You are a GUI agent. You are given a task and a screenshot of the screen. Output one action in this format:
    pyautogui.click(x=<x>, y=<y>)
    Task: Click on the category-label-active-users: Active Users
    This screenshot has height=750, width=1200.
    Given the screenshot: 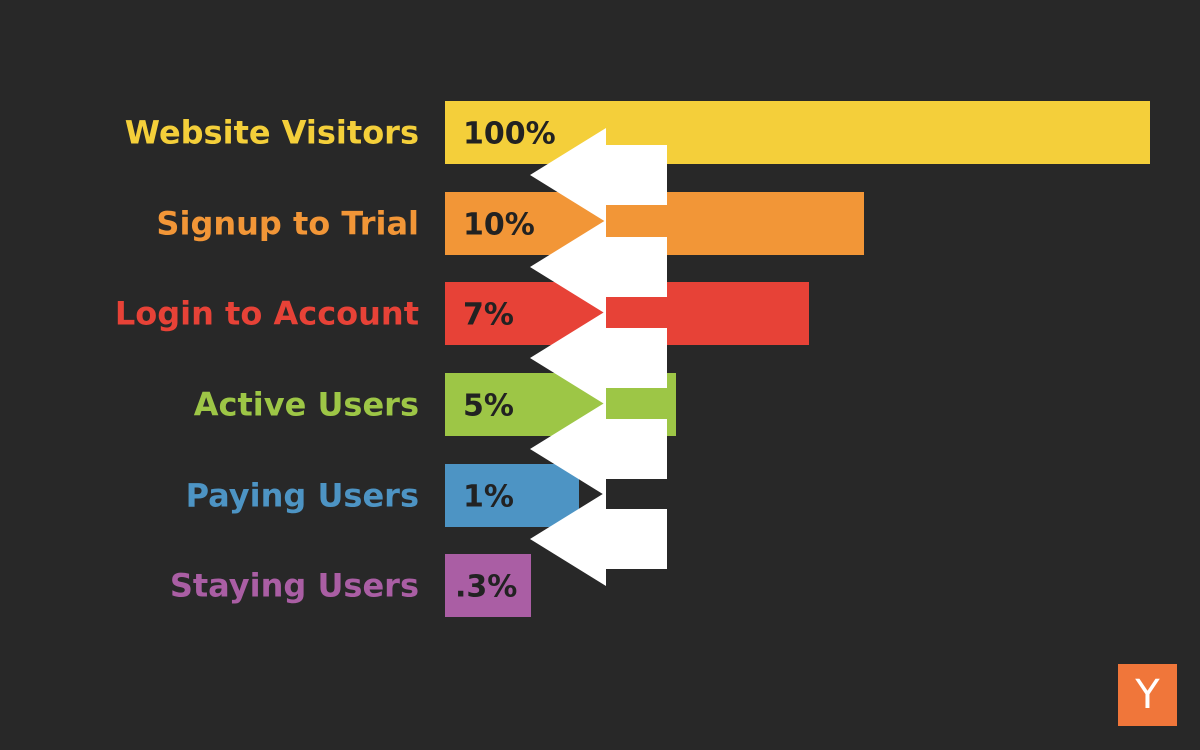 What is the action you would take?
    pyautogui.click(x=306, y=405)
    